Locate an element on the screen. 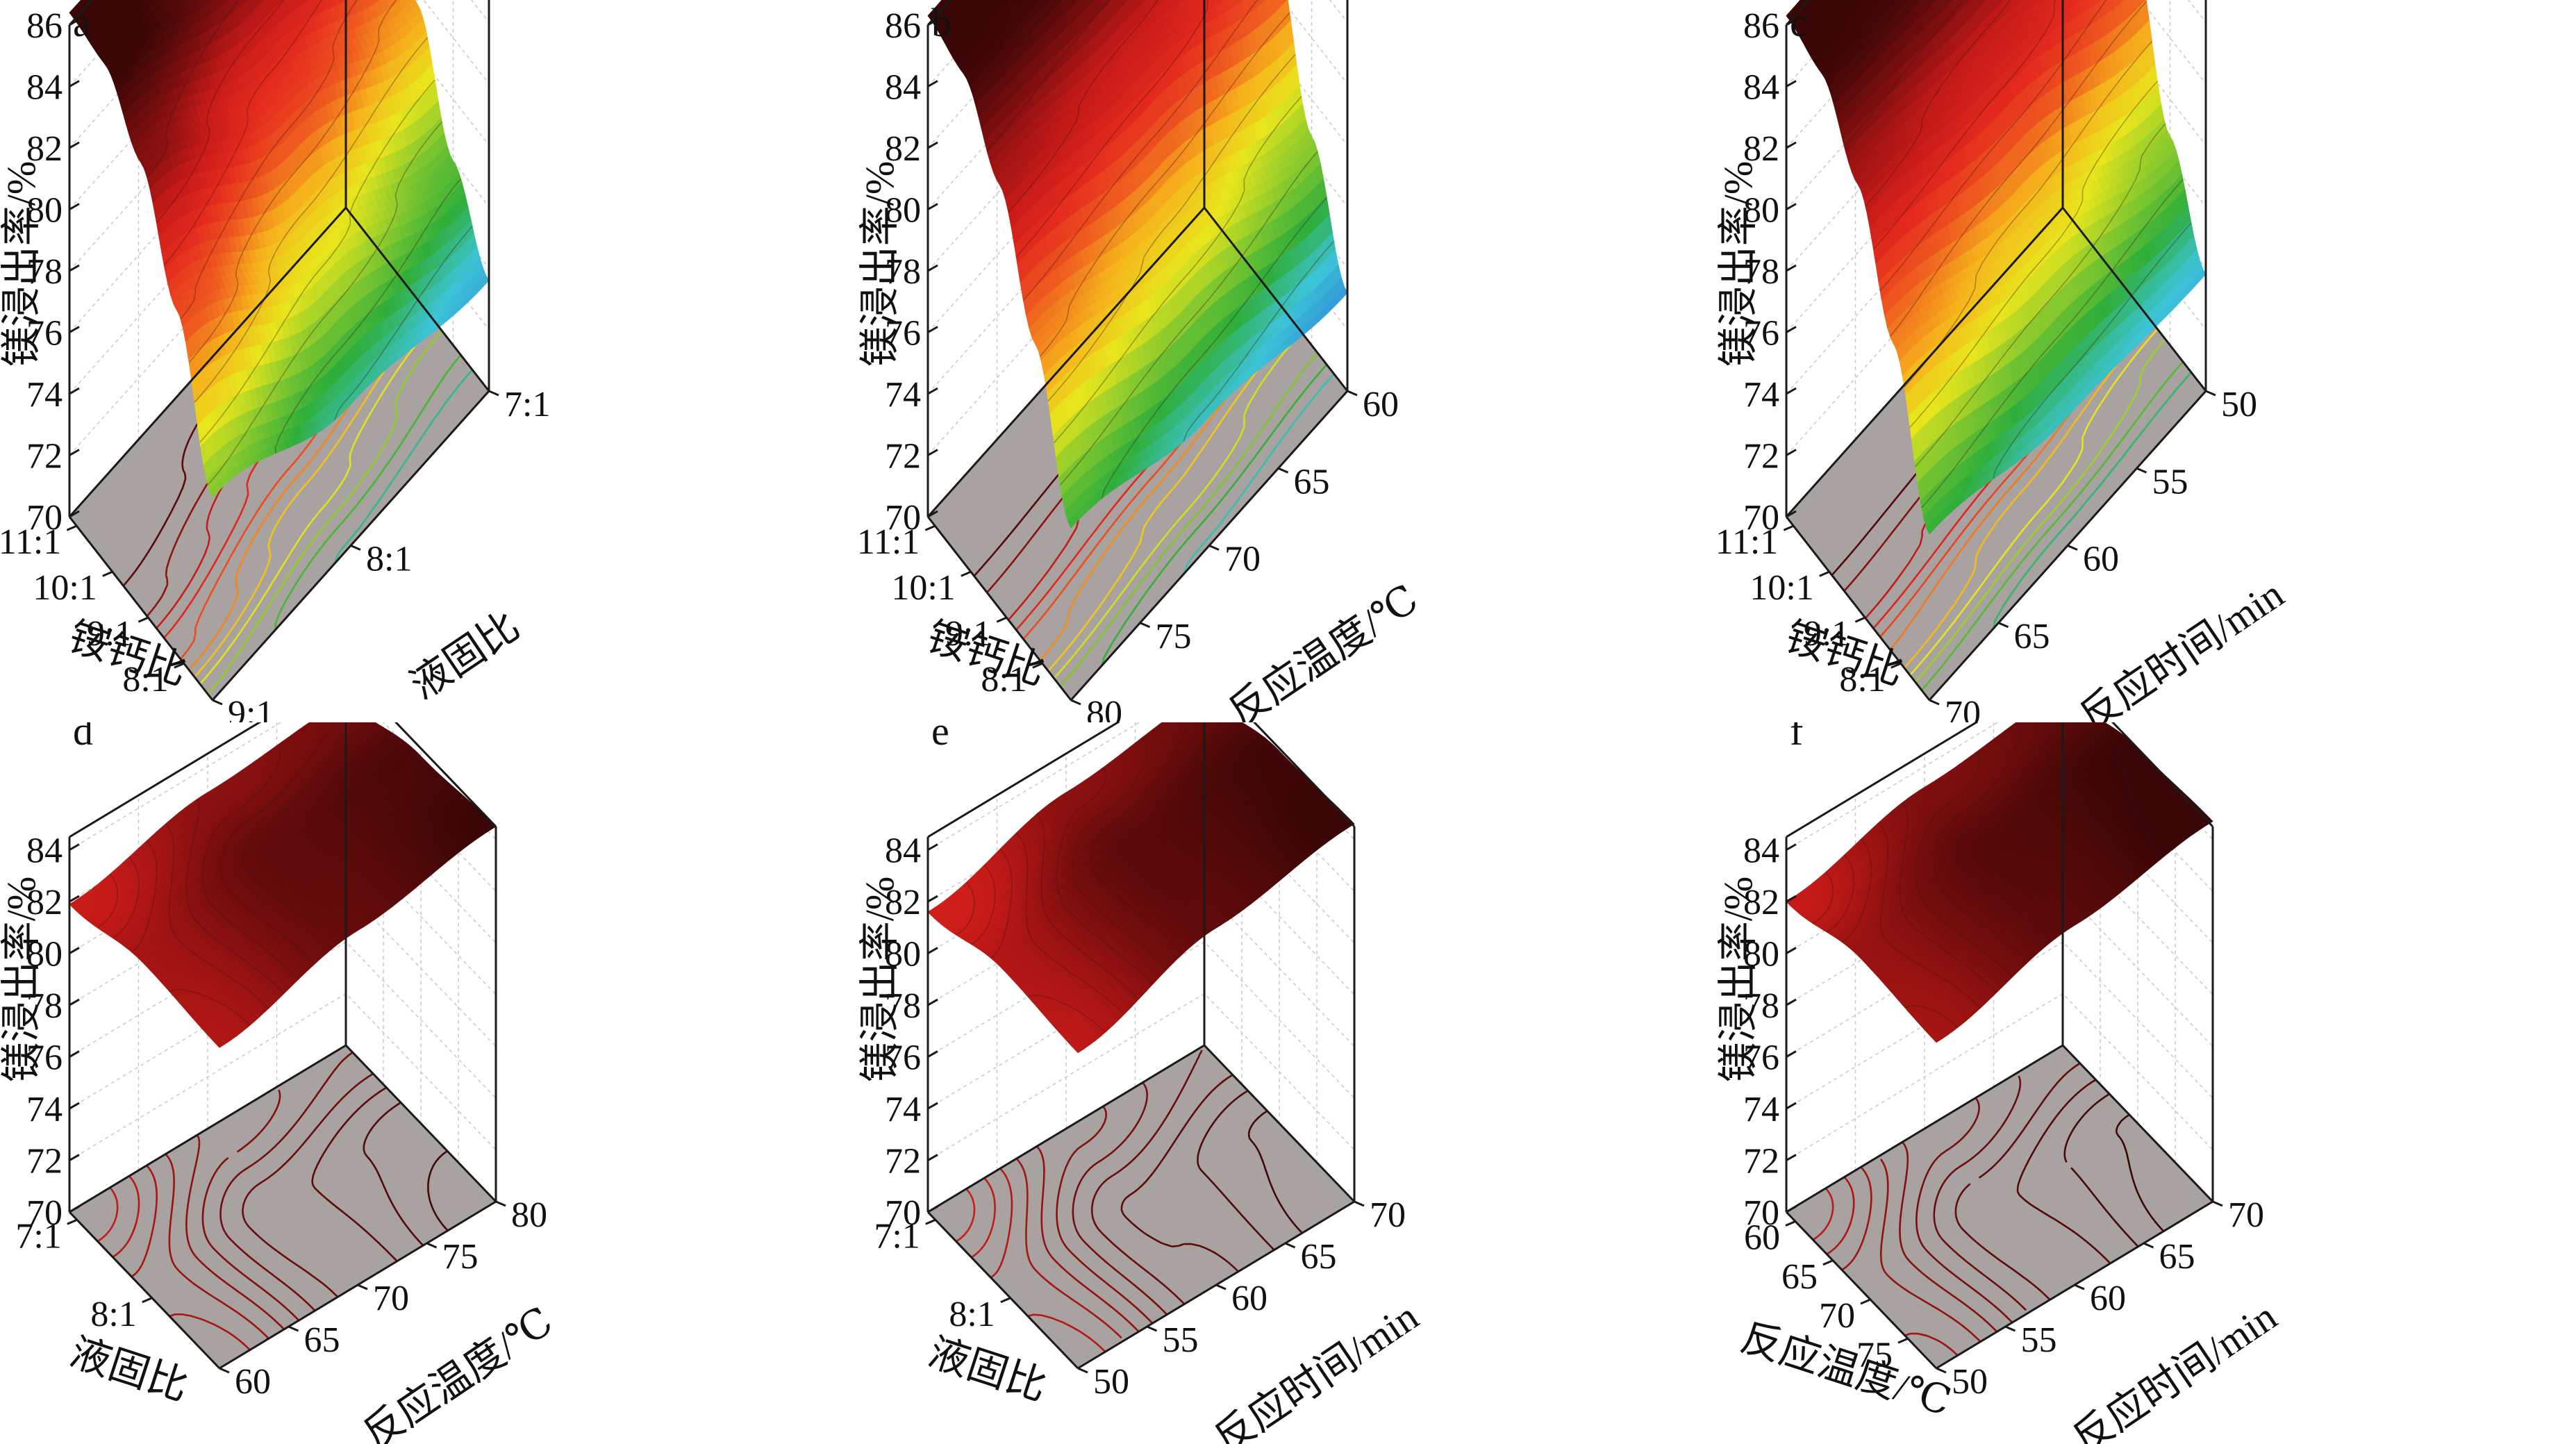 The height and width of the screenshot is (1444, 2576). x-tick-label: 10:1 is located at coordinates (65, 588).